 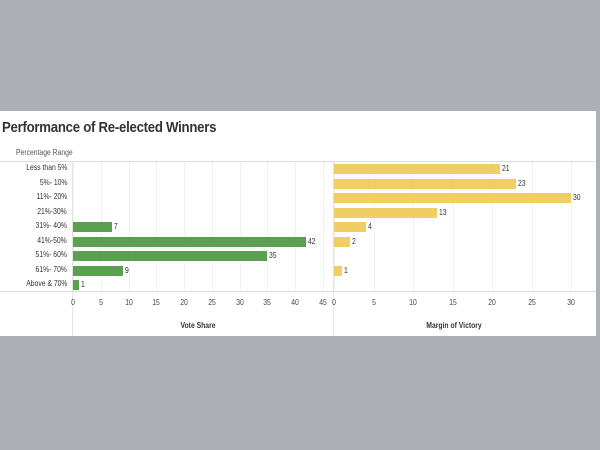 I want to click on bar-value-label: 13, so click(x=442, y=212).